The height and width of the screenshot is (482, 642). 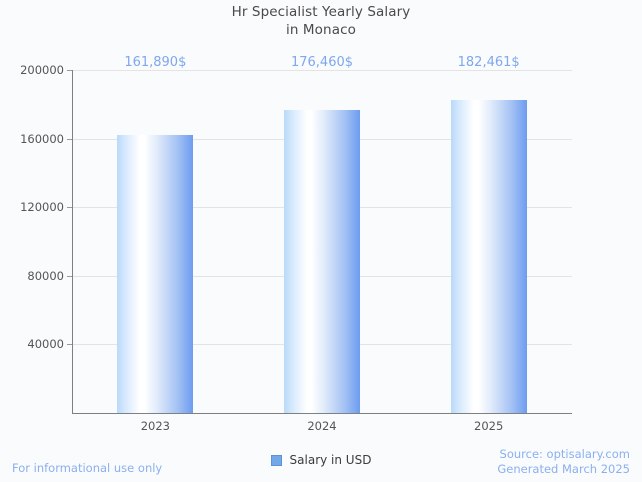 I want to click on bar-2025, so click(x=488, y=256).